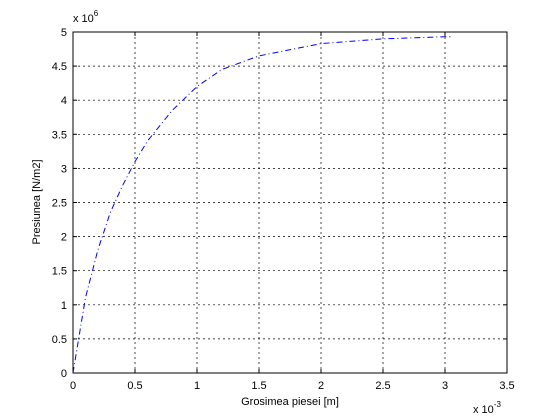 The width and height of the screenshot is (560, 420). What do you see at coordinates (64, 306) in the screenshot?
I see `y-tick-label: 1` at bounding box center [64, 306].